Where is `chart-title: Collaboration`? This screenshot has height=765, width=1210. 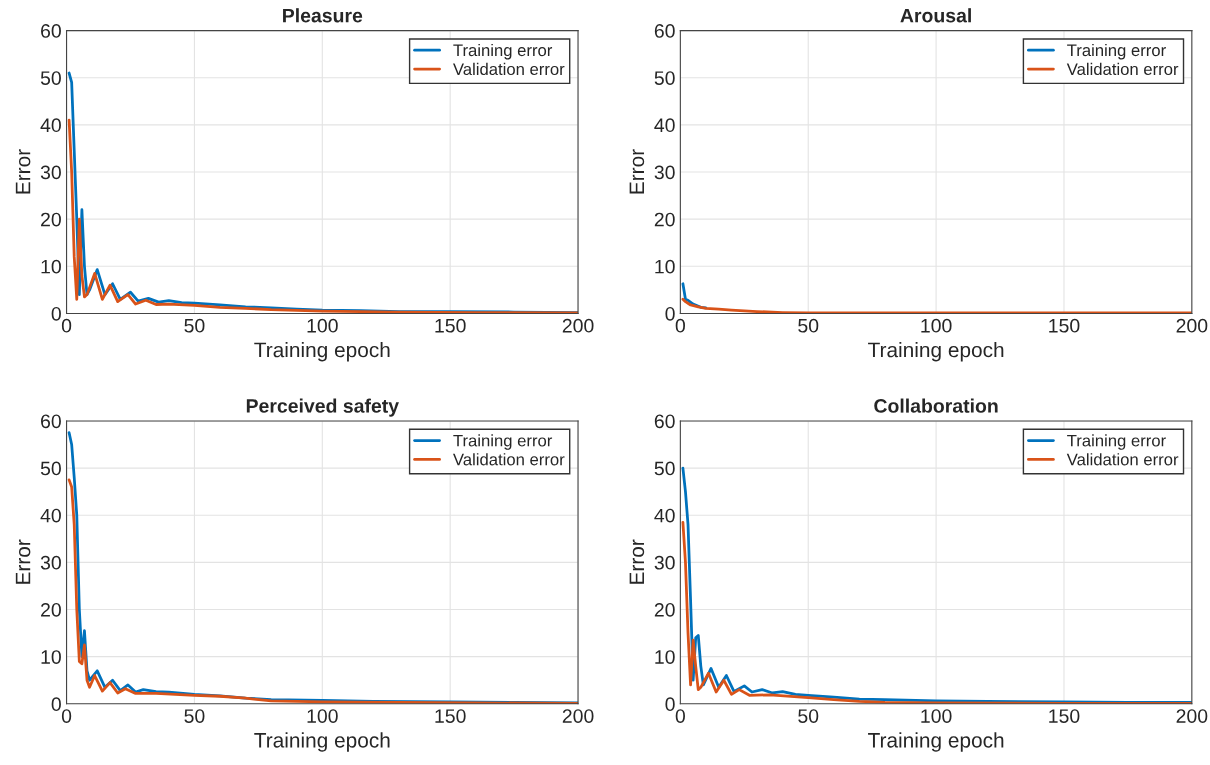
chart-title: Collaboration is located at coordinates (936, 405).